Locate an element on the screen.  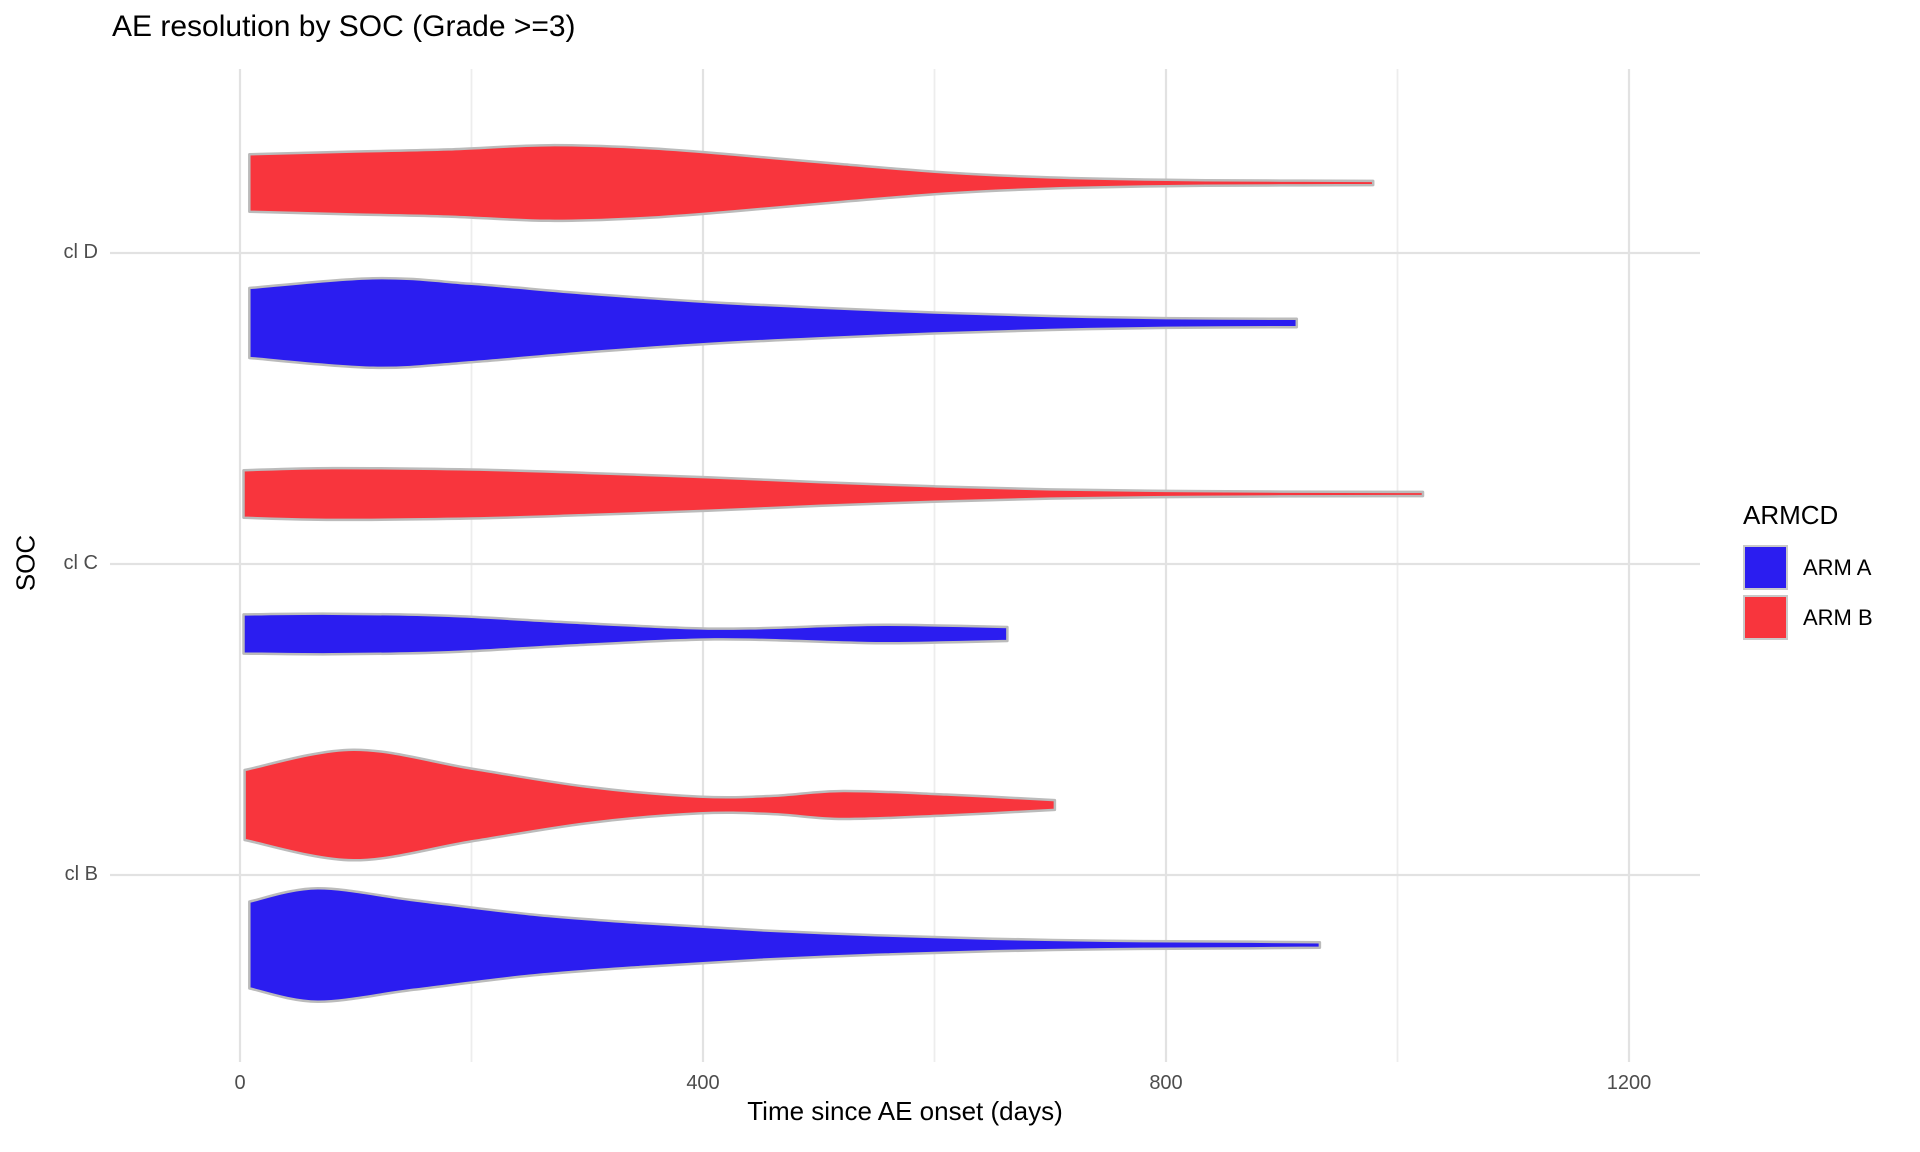
y-tick-label-cl-c: cl C is located at coordinates (80, 563).